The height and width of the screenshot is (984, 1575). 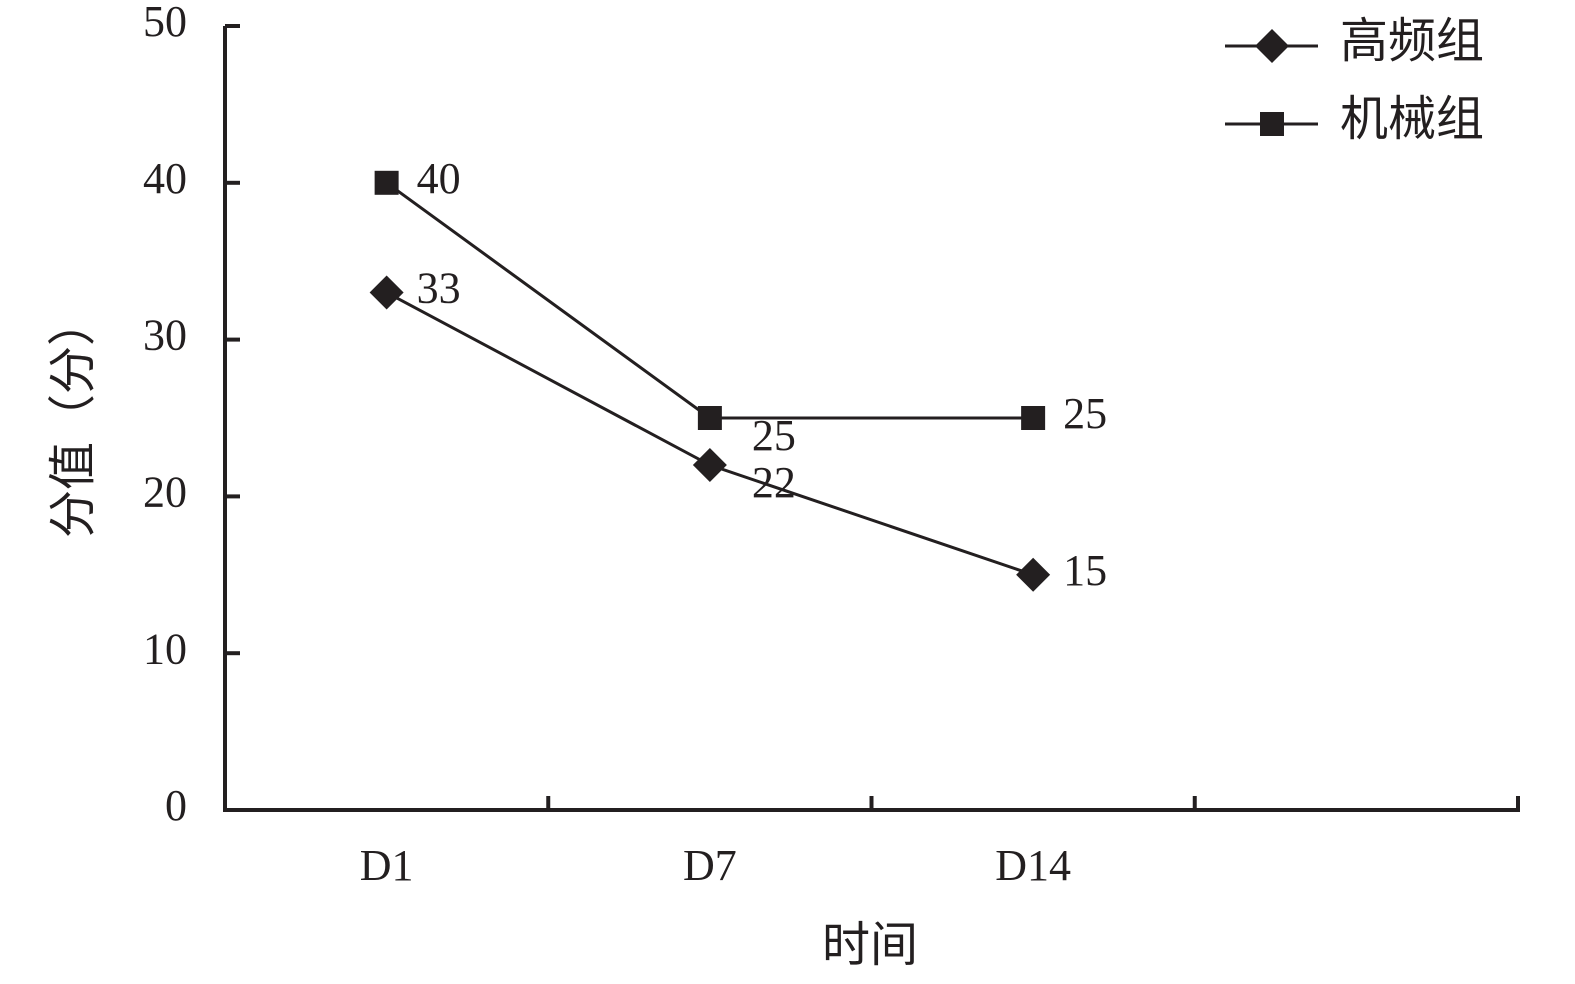 I want to click on y-tick-label: 50, so click(x=165, y=23).